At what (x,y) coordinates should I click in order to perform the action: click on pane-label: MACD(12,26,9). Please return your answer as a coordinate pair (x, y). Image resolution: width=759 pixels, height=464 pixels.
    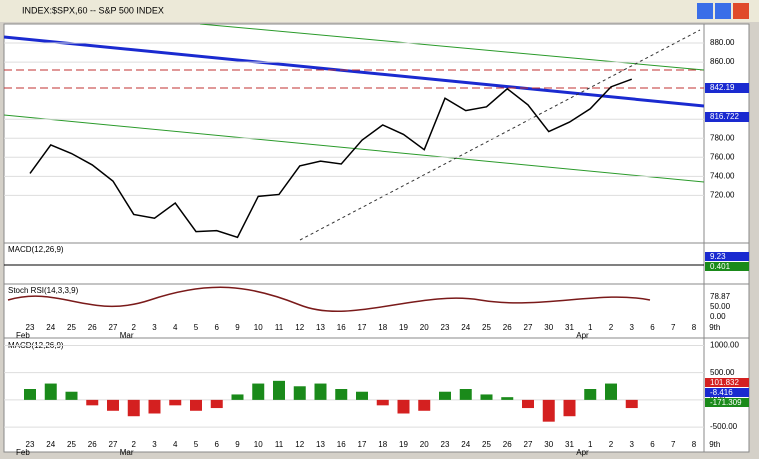
    Looking at the image, I should click on (36, 249).